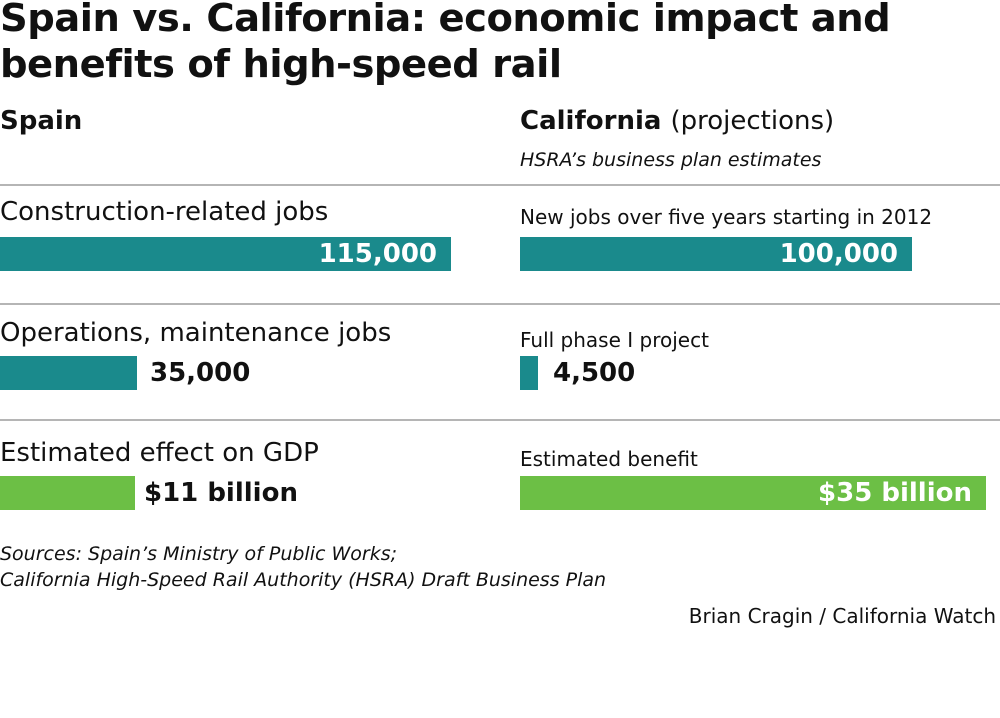 This screenshot has width=1000, height=718. I want to click on california-heading-text: California, so click(591, 121).